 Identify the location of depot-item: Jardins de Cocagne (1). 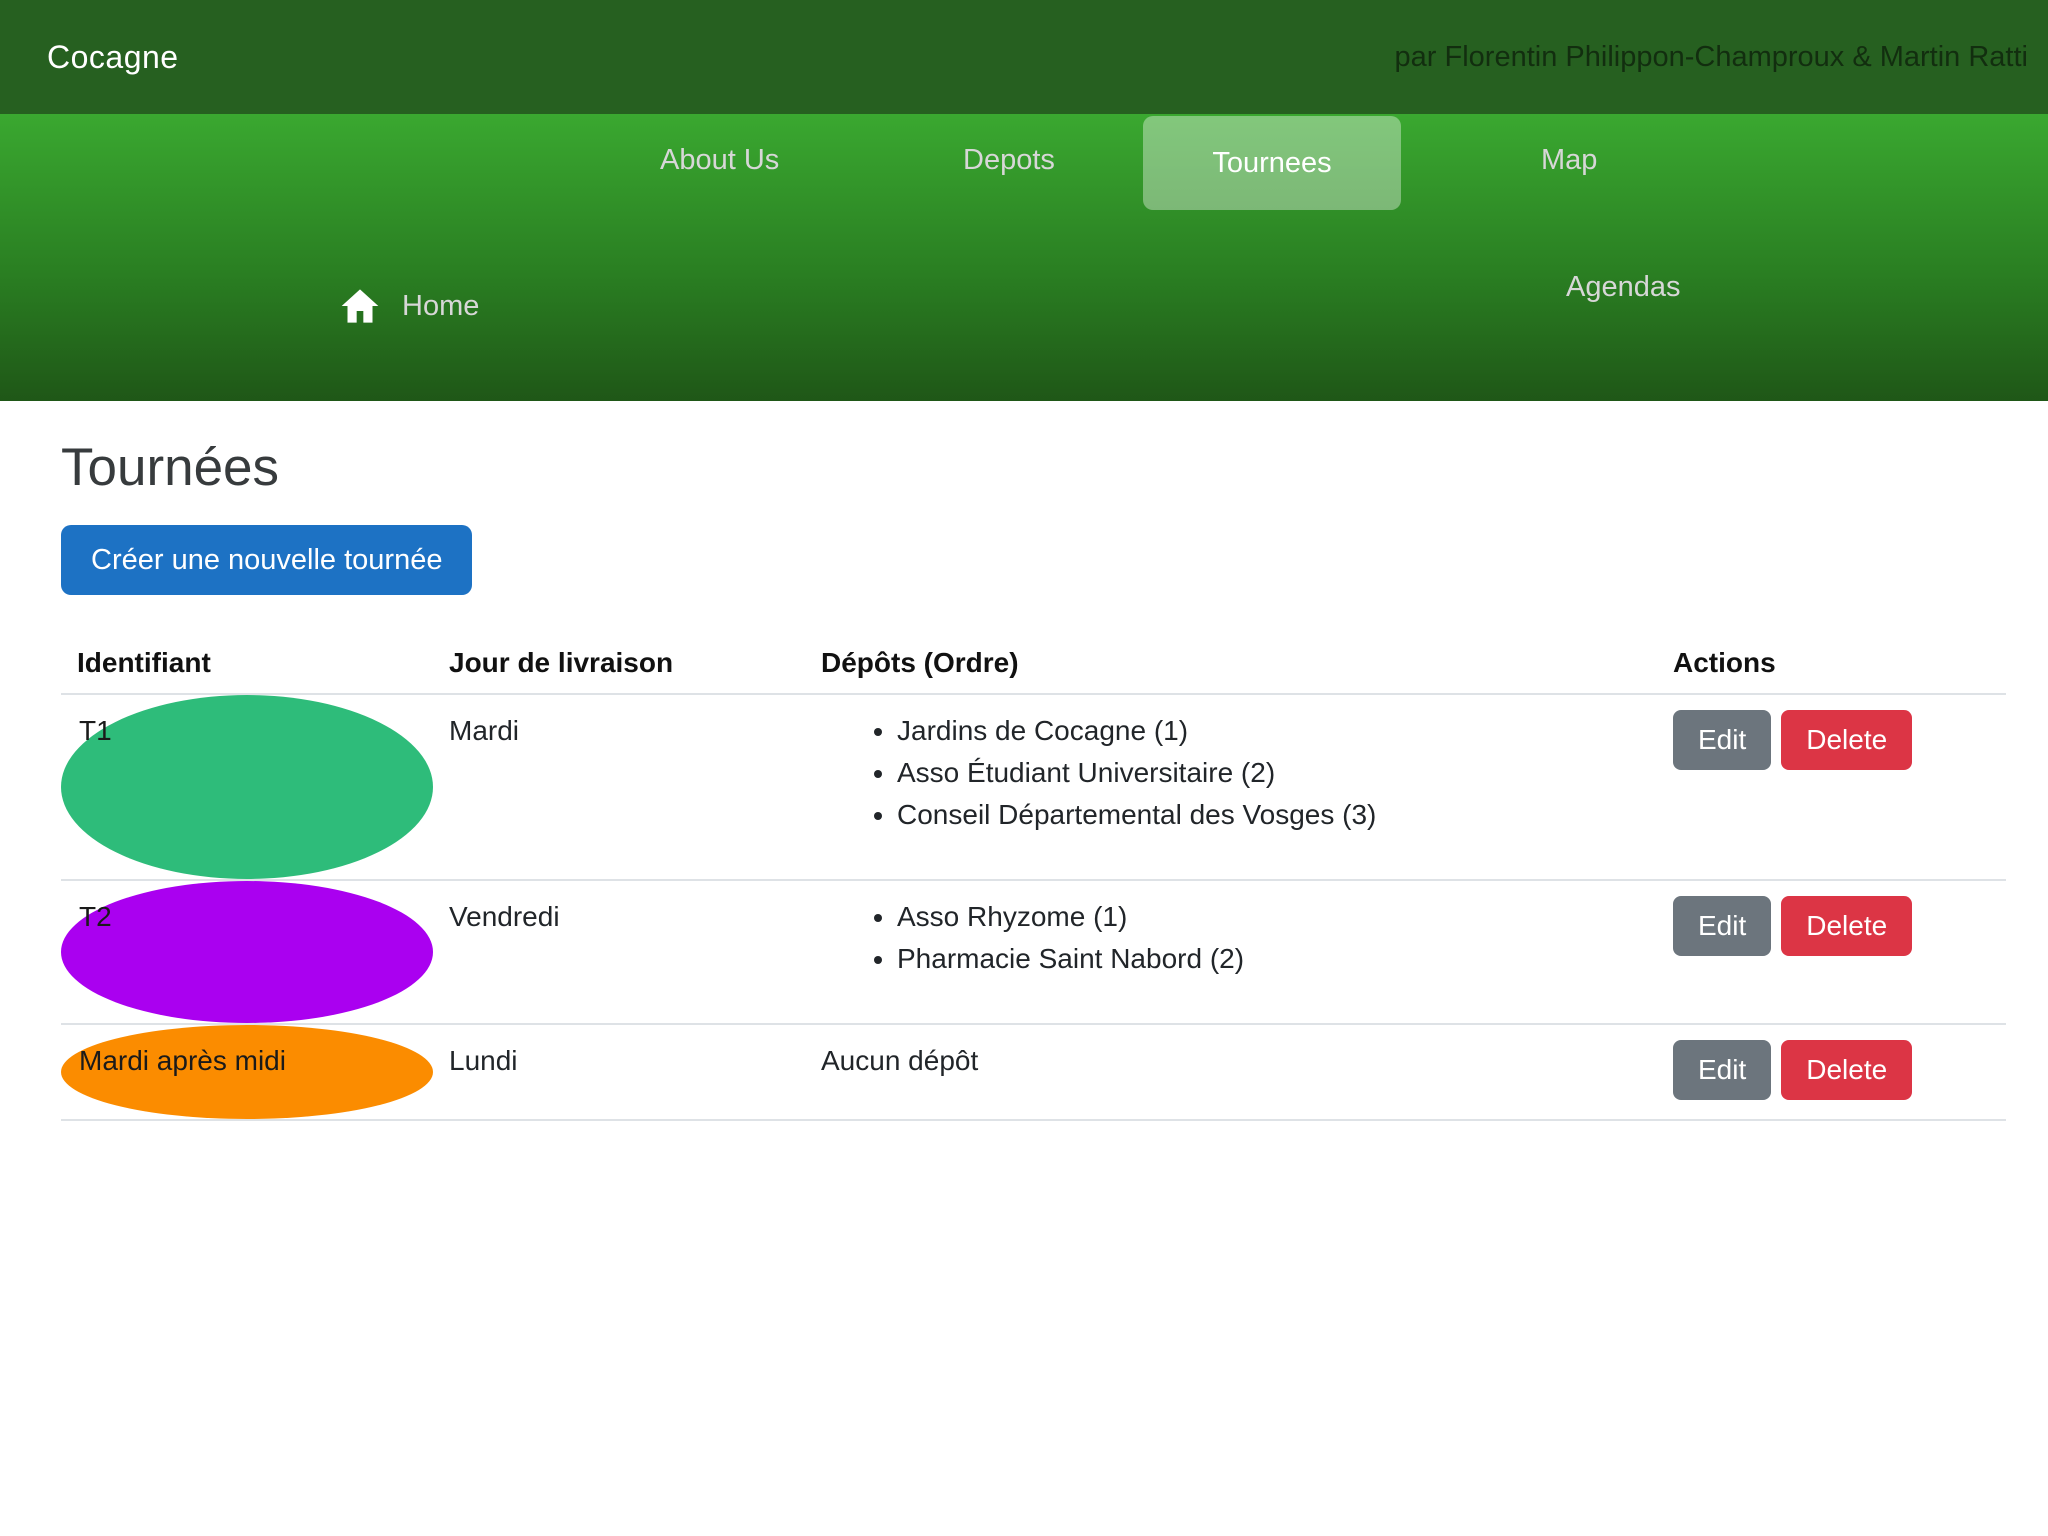
(1269, 731).